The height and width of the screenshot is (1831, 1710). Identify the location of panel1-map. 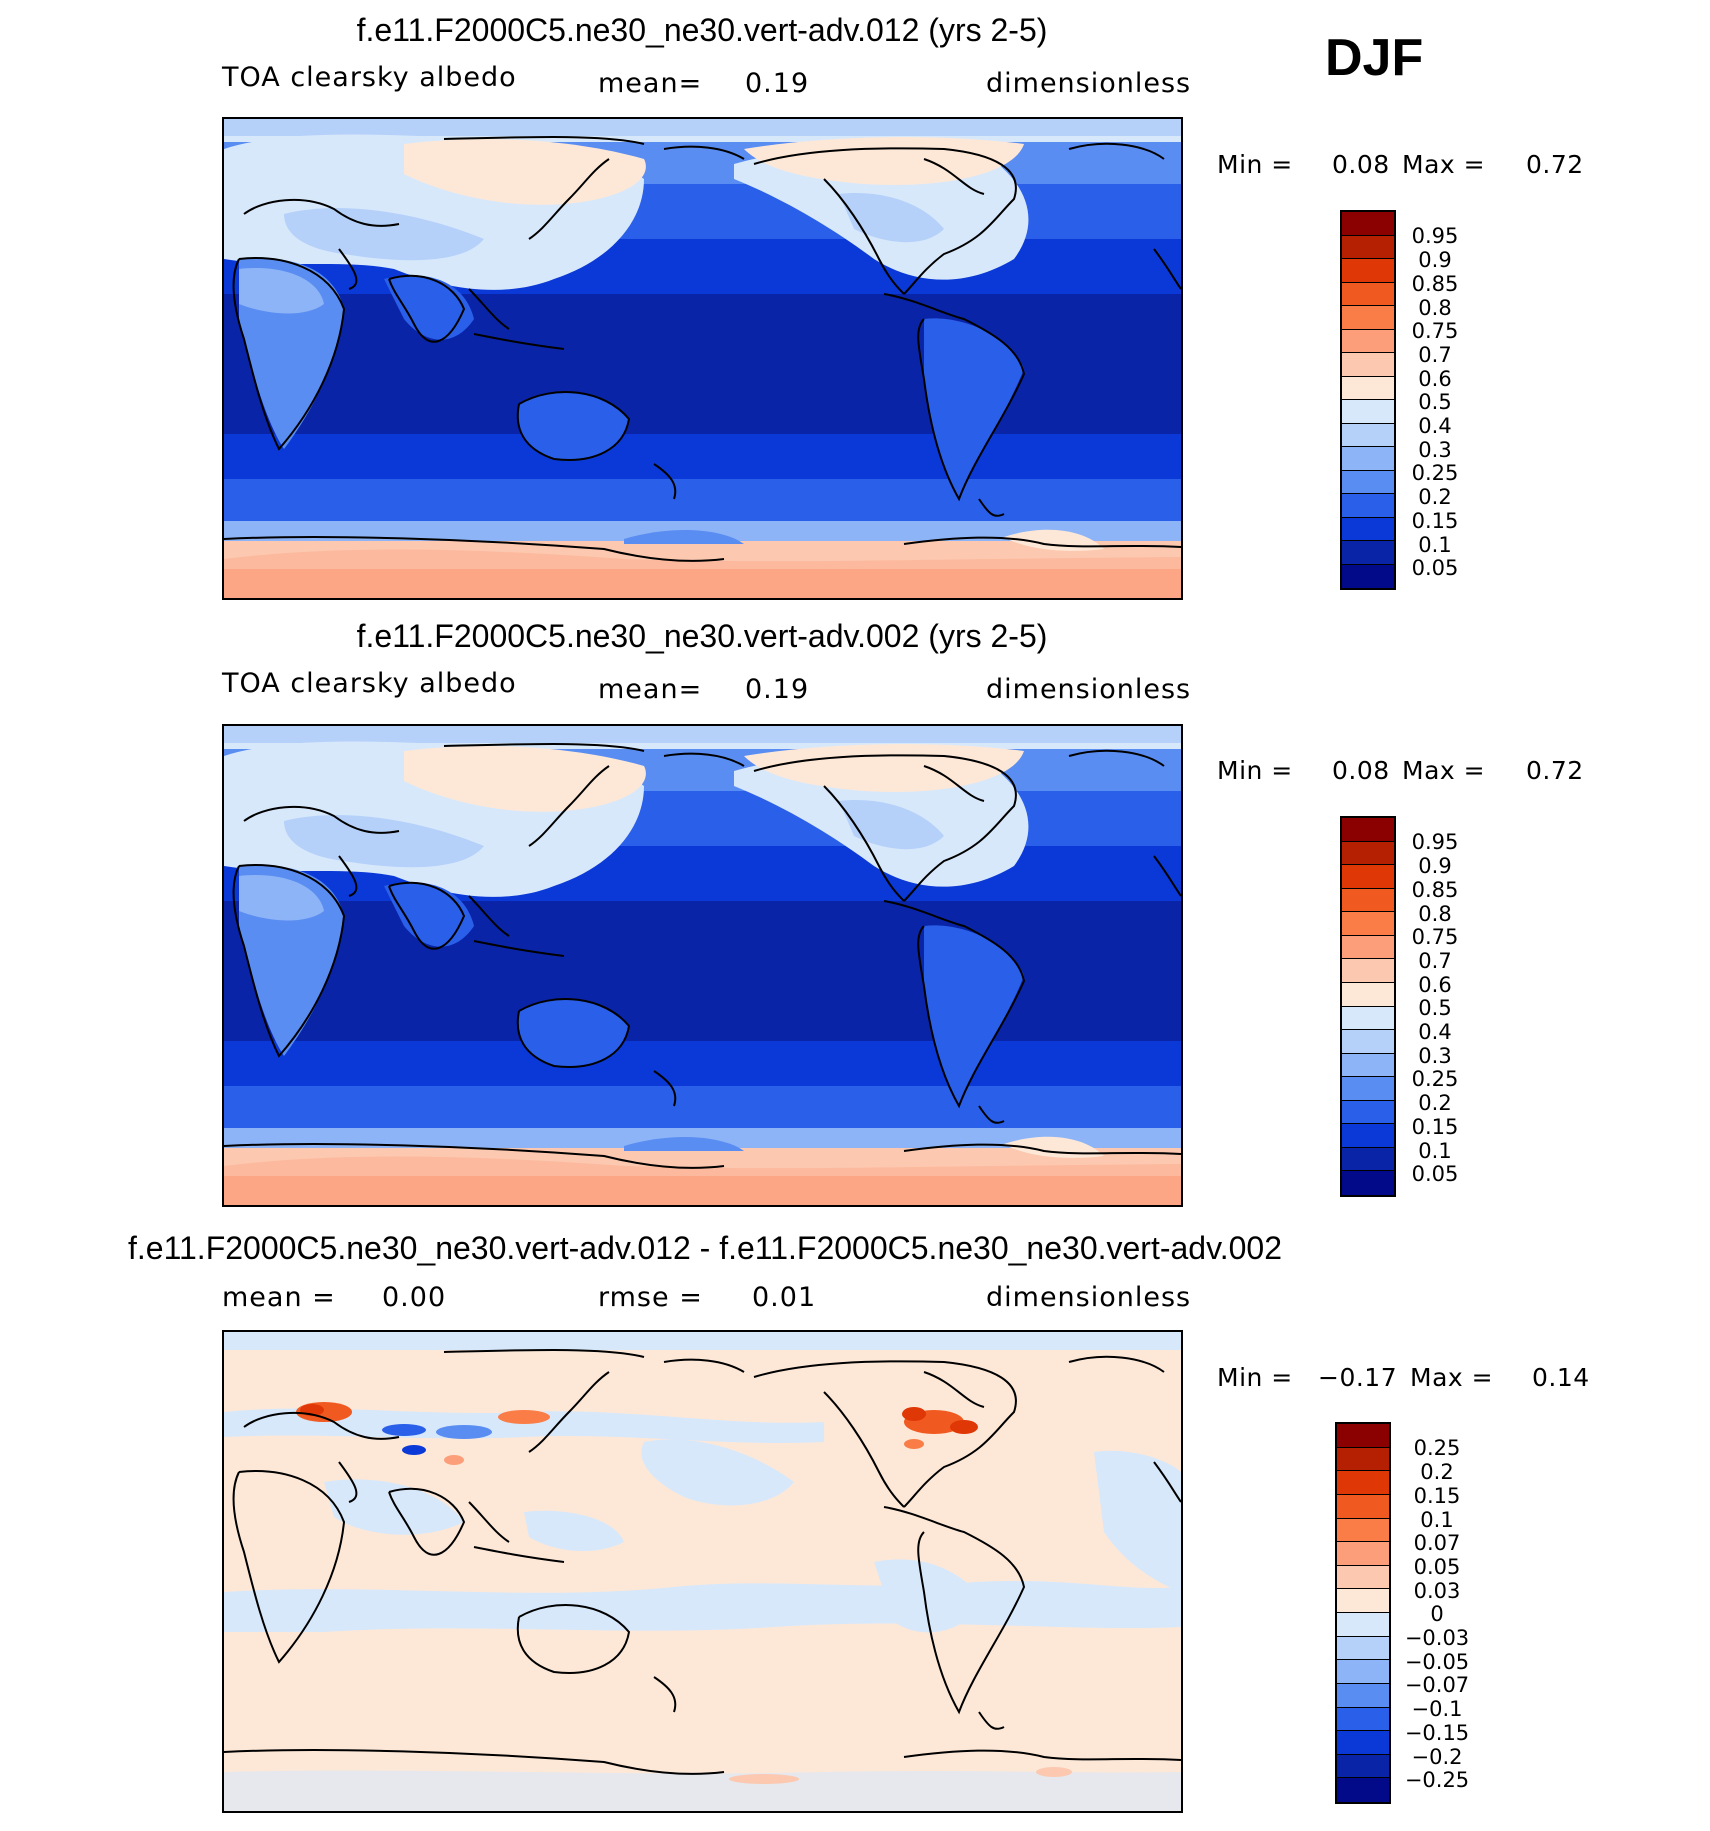
(702, 358).